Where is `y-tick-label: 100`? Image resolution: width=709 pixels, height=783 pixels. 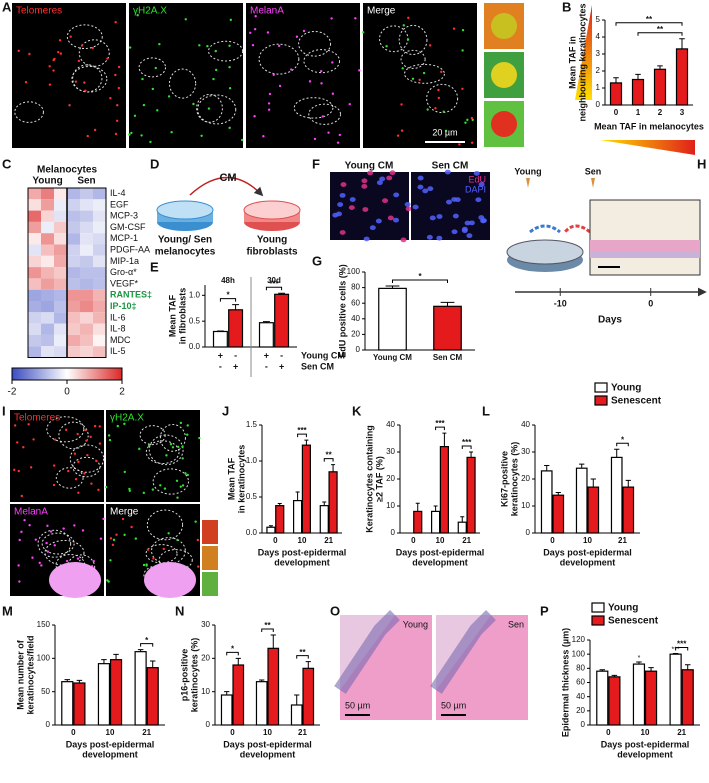
y-tick-label: 100 is located at coordinates (579, 653).